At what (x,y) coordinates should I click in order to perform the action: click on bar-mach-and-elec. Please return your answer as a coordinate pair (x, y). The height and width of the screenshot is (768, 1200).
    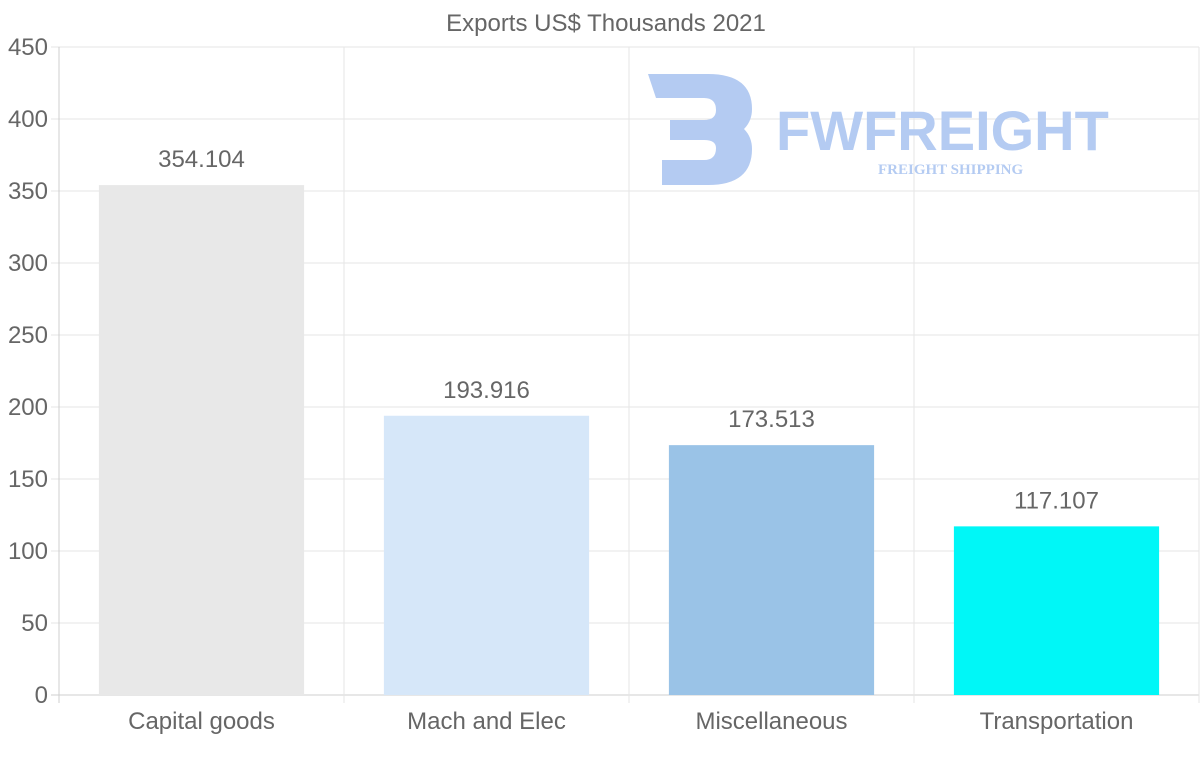
    Looking at the image, I should click on (486, 555).